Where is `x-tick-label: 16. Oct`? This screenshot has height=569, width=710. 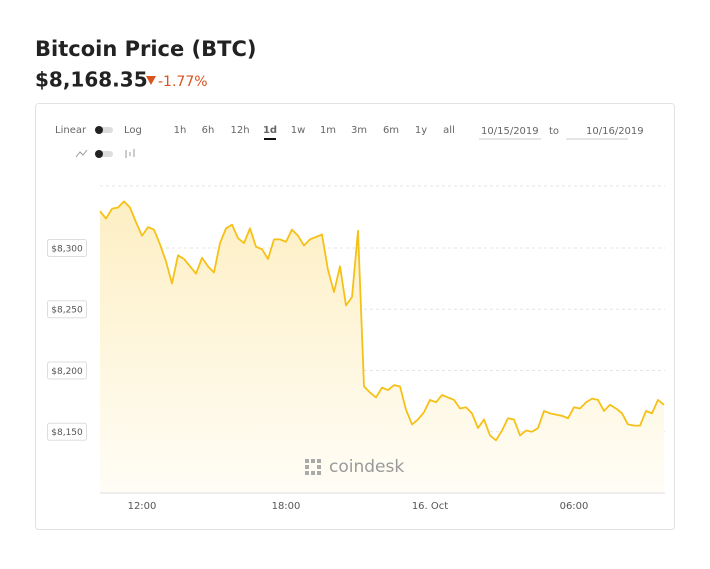
x-tick-label: 16. Oct is located at coordinates (430, 506).